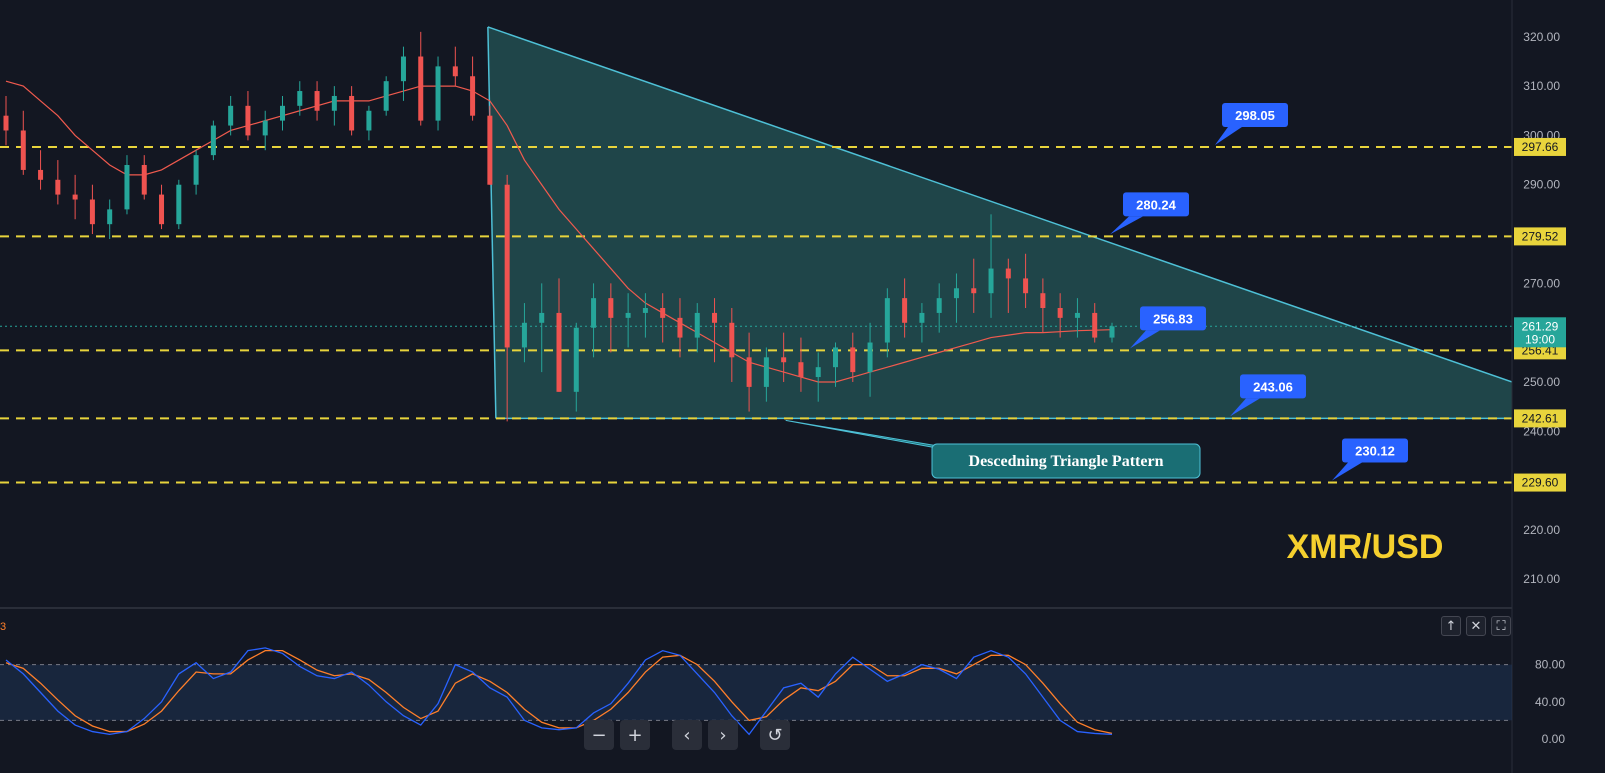 The height and width of the screenshot is (773, 1605). I want to click on level-axis-label: 242.61, so click(1540, 418).